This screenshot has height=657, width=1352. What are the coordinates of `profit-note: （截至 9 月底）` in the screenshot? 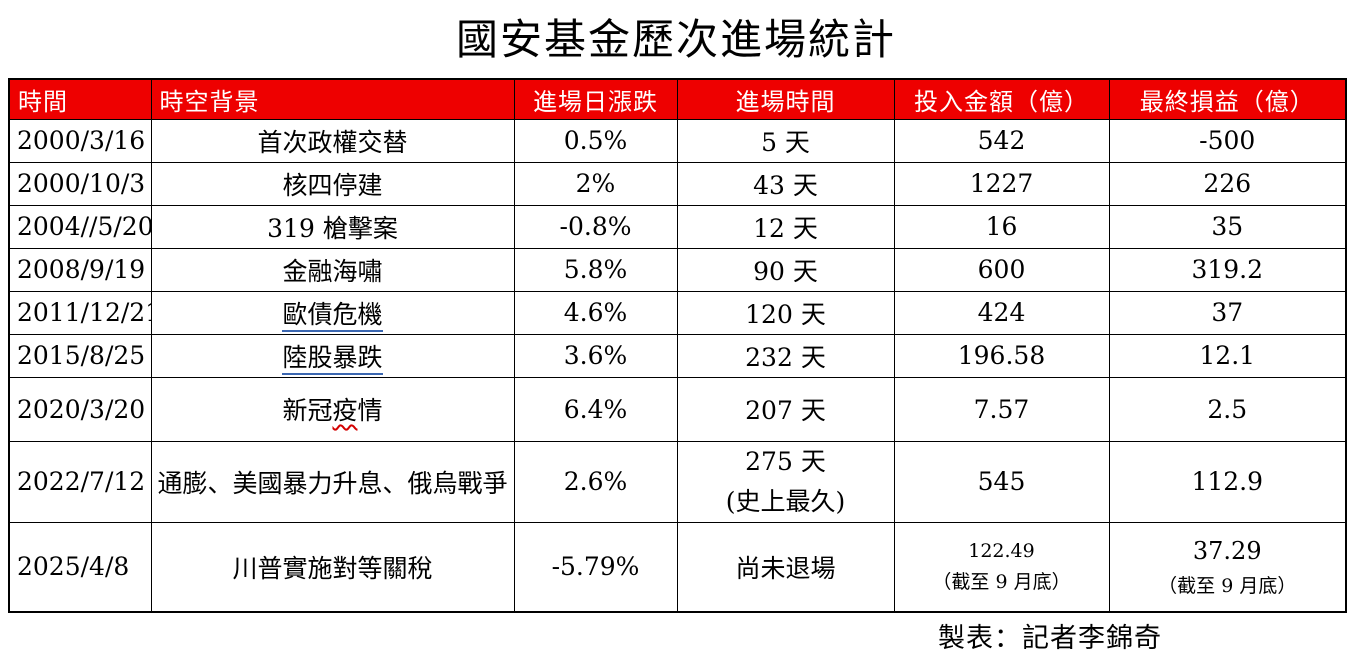 It's located at (1227, 585).